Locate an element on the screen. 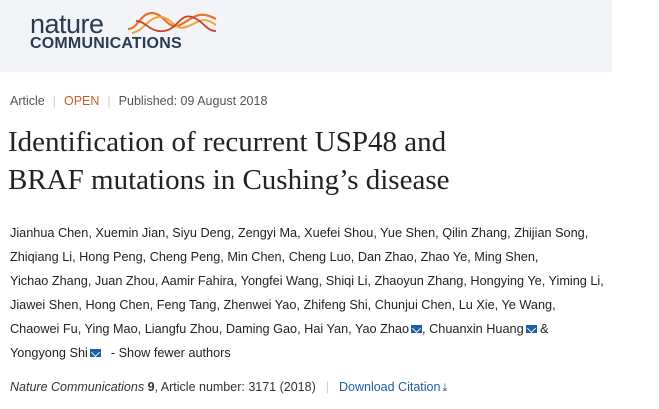  author-name: Cheng Peng is located at coordinates (185, 257).